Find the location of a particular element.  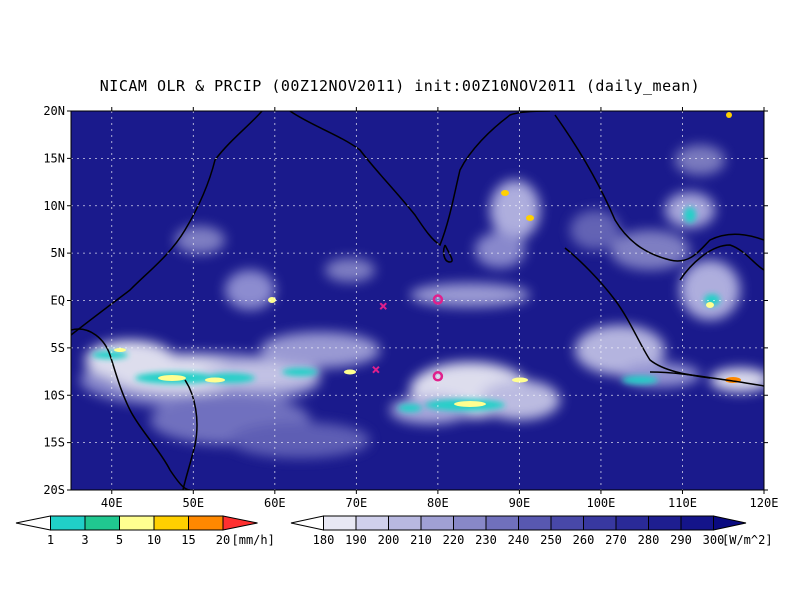

storm-markers is located at coordinates (408, 338).